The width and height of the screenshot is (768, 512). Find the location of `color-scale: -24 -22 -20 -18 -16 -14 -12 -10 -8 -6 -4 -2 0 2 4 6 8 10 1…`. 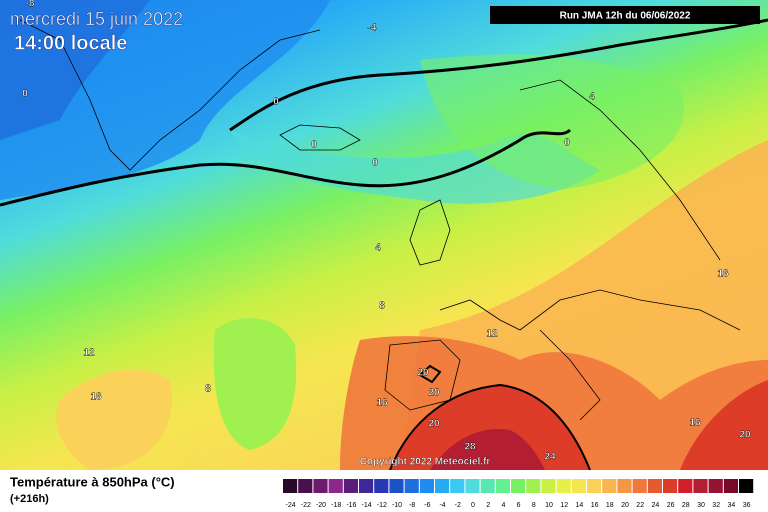

color-scale: -24 -22 -20 -18 -16 -14 -12 -10 -8 -6 -4 -2 0 2 4 6 8 10 1… is located at coordinates (518, 494).